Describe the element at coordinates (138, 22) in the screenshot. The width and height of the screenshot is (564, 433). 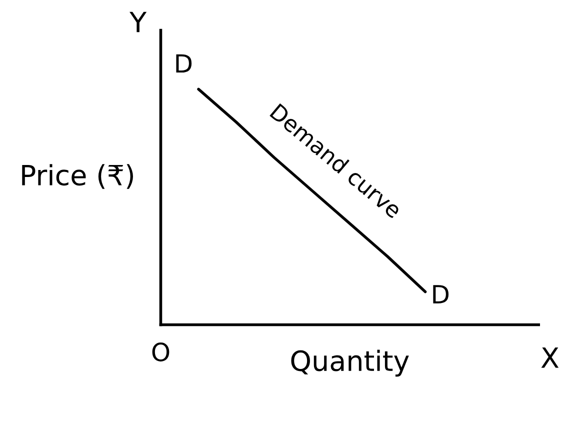
I see `text: Y` at that location.